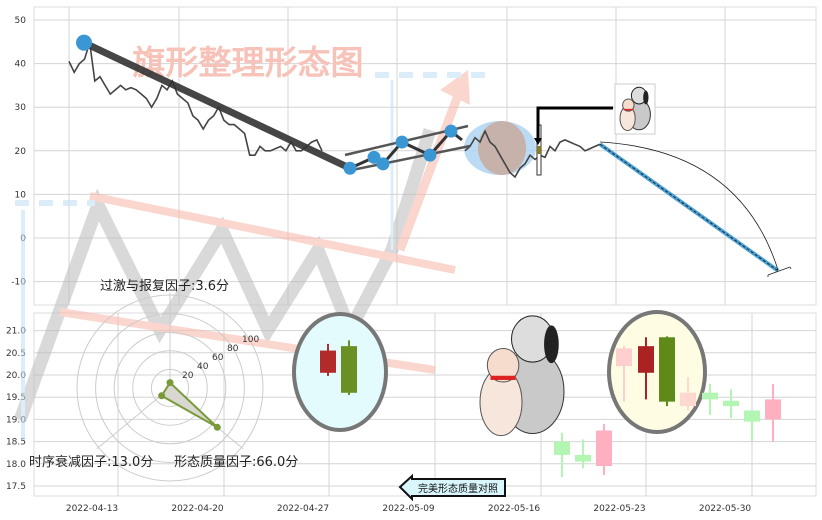 This screenshot has width=822, height=520. Describe the element at coordinates (21, 65) in the screenshot. I see `y-tick-label: 40` at that location.